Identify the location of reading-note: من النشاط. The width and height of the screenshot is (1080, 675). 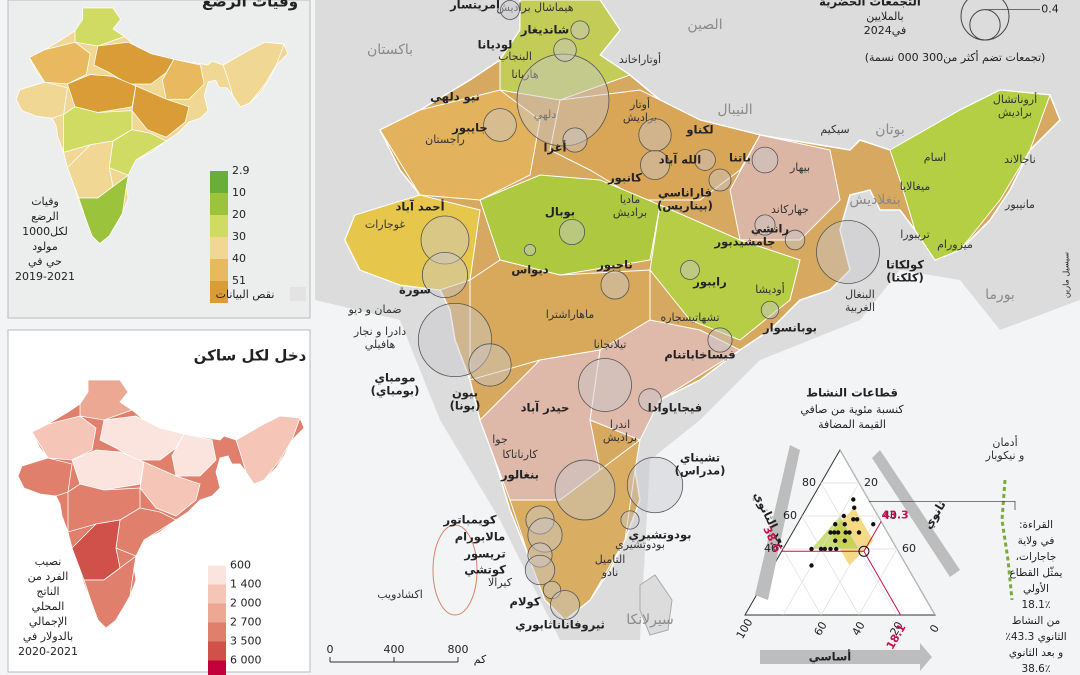
(1036, 621).